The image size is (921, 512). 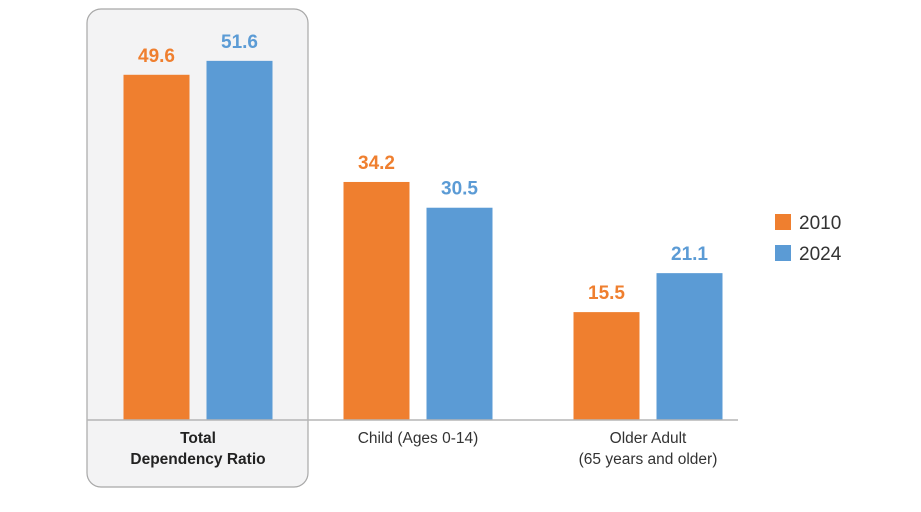 I want to click on legend-label-2010: 2010, so click(x=820, y=223).